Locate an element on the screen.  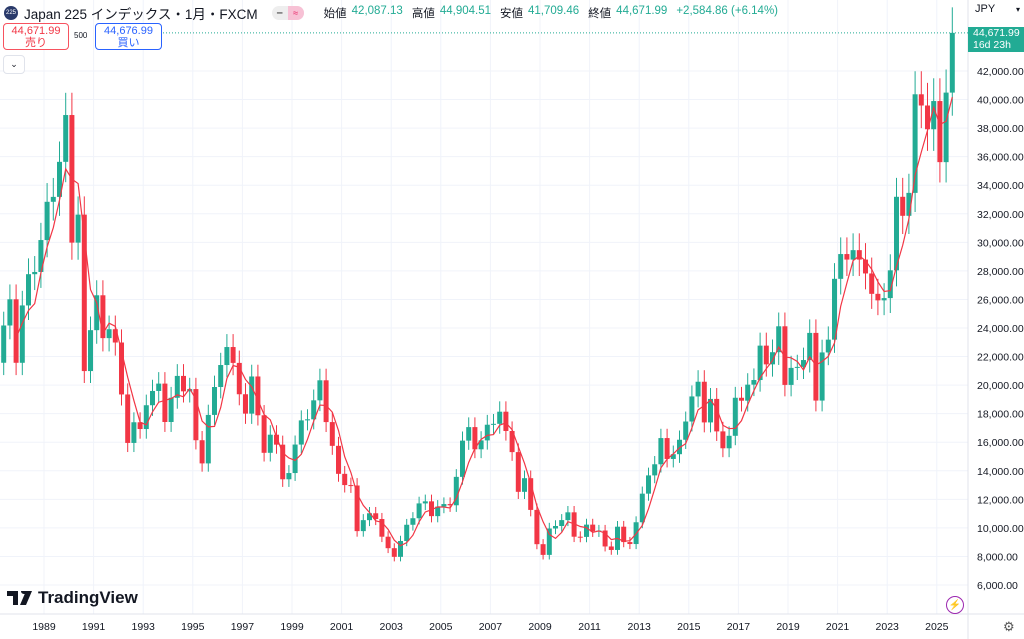
gear-icon: ⚙ is located at coordinates (1009, 626).